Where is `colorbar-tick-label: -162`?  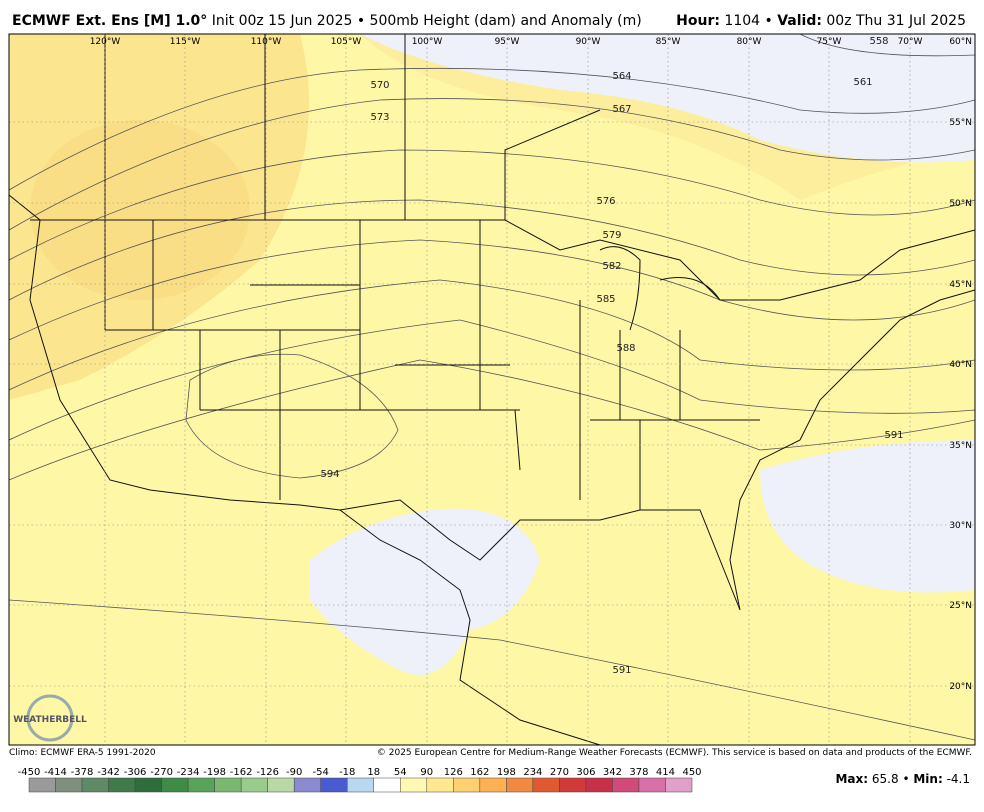 colorbar-tick-label: -162 is located at coordinates (241, 772).